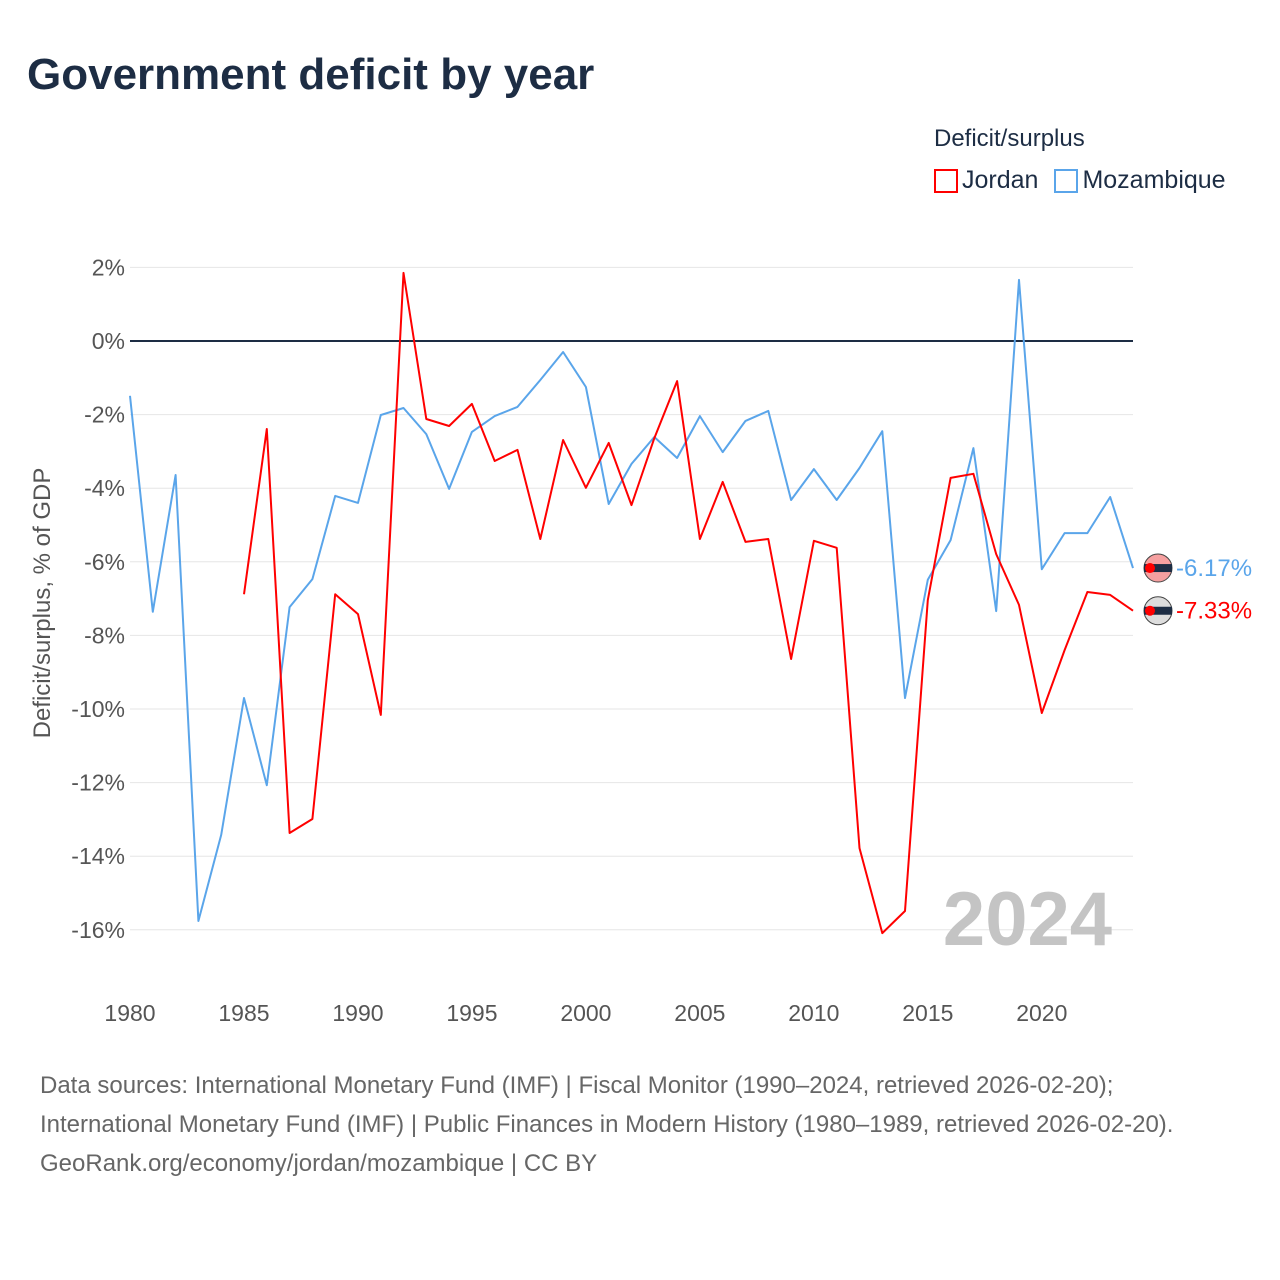 Image resolution: width=1280 pixels, height=1280 pixels. I want to click on end-marker-jordan: -7.33%, so click(1197, 611).